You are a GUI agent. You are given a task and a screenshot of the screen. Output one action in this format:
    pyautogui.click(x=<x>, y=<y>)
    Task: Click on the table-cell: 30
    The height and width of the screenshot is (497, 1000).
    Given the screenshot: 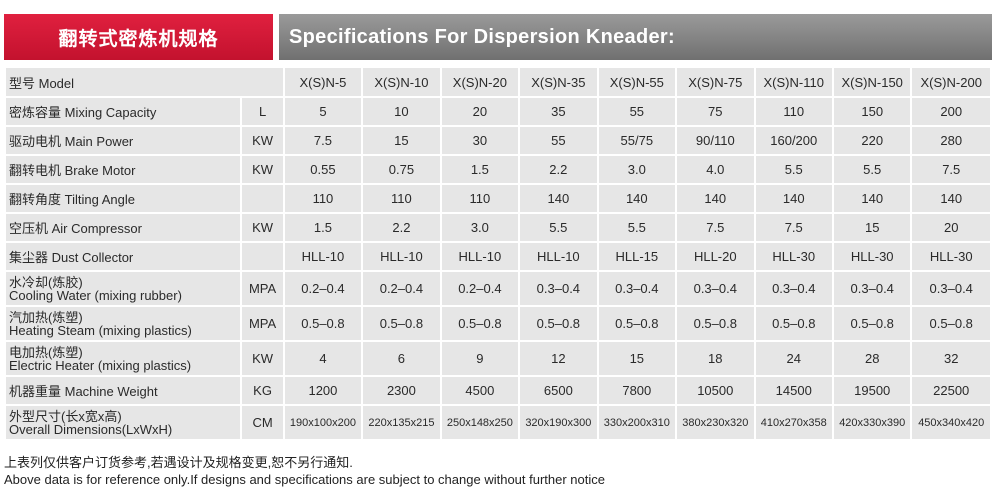 What is the action you would take?
    pyautogui.click(x=480, y=140)
    